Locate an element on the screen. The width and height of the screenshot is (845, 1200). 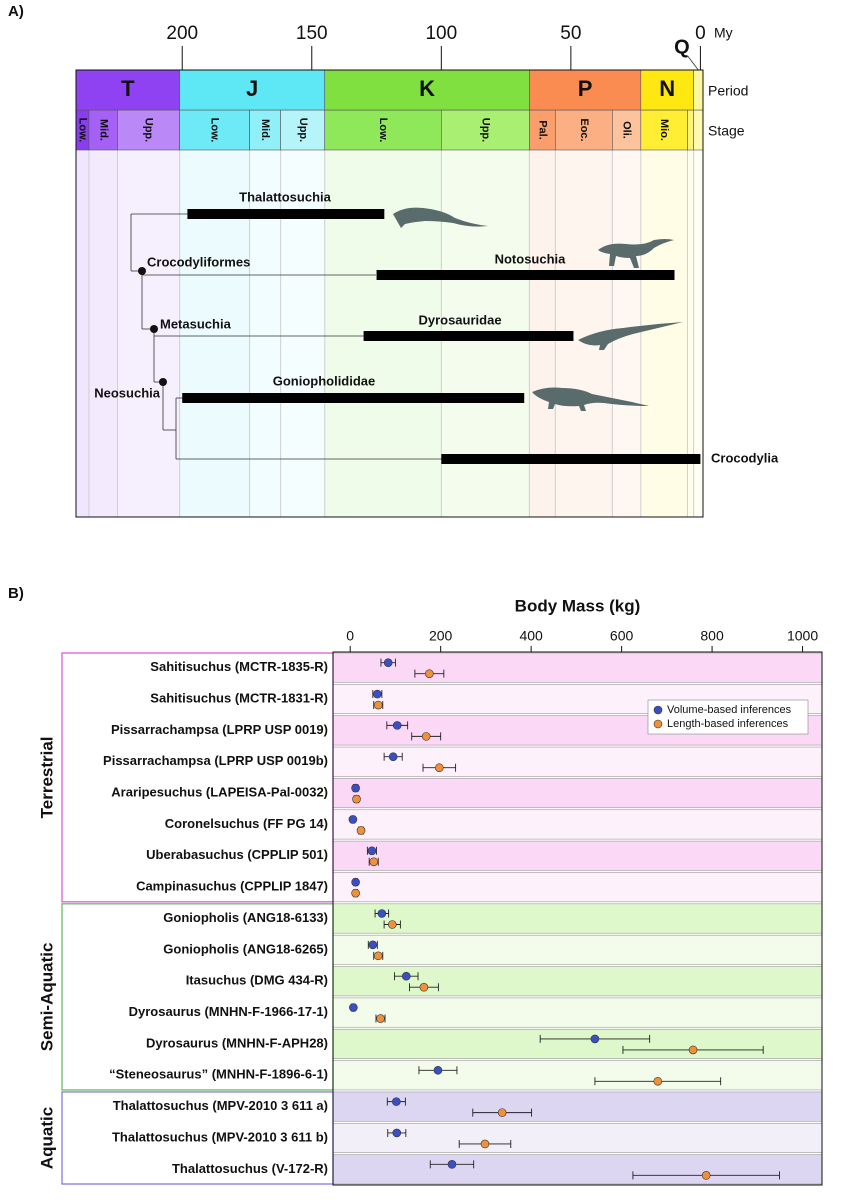
period-label: T is located at coordinates (128, 88).